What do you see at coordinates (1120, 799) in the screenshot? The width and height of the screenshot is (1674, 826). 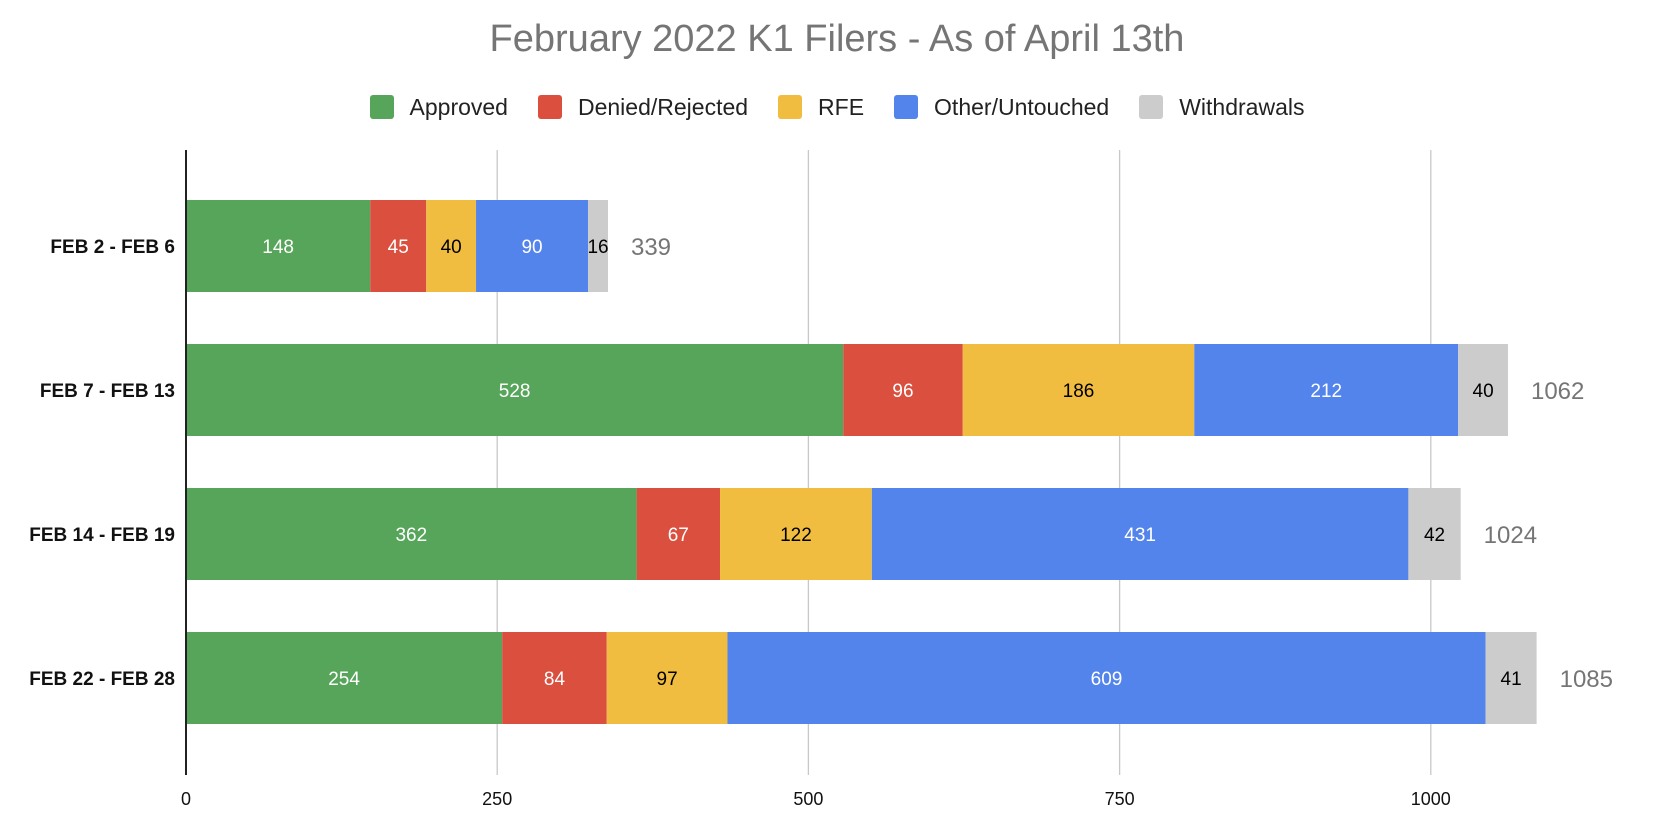 I see `x-tick-label: 750` at bounding box center [1120, 799].